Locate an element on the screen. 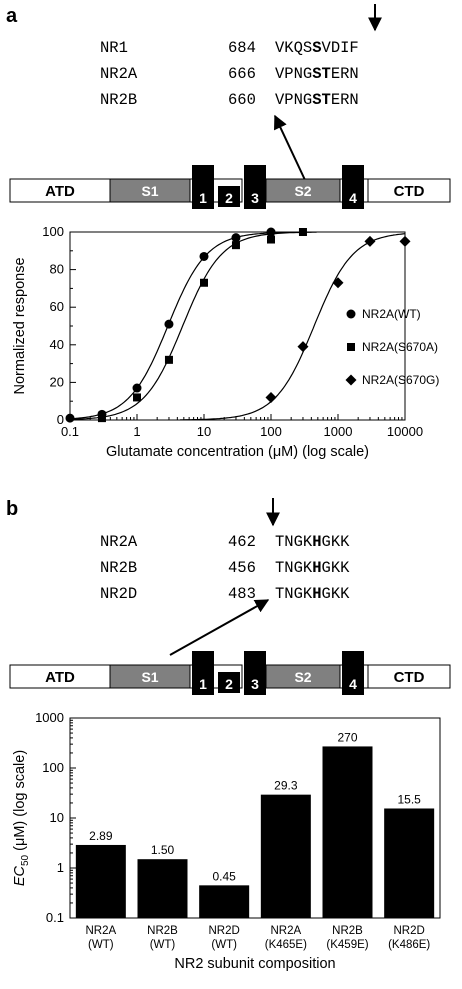  y-tick-label: 80 is located at coordinates (57, 269).